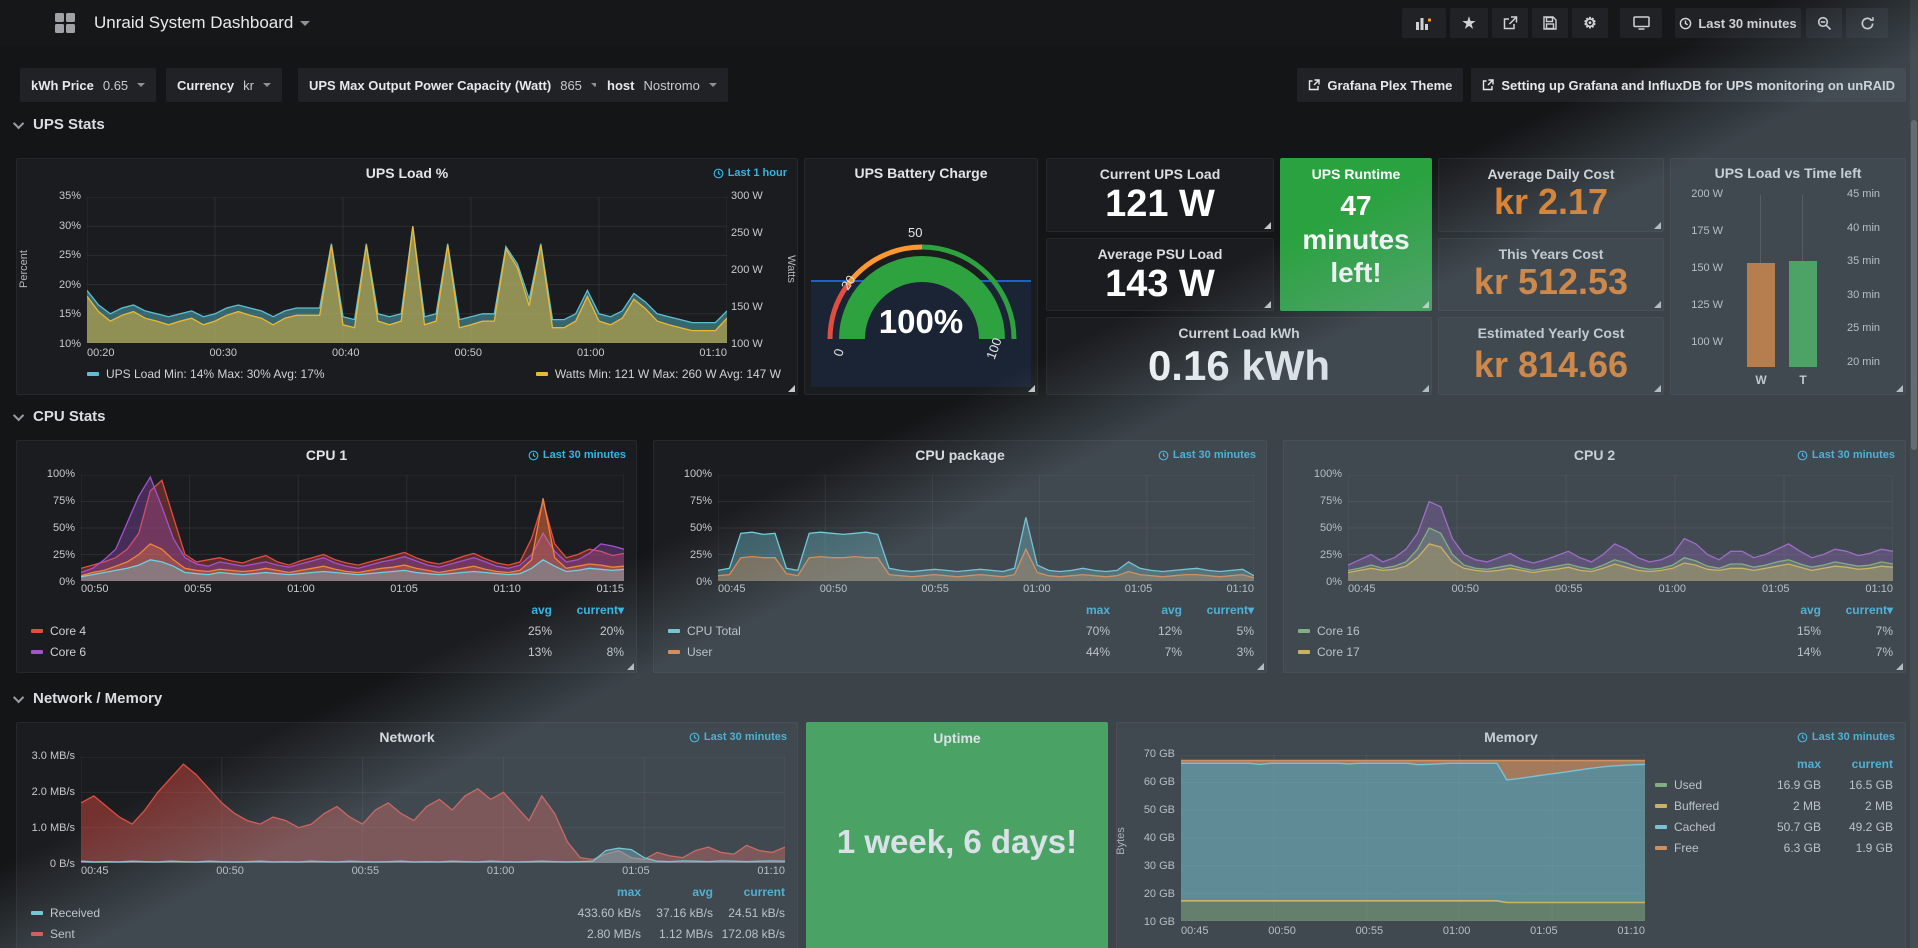 This screenshot has width=1918, height=948. What do you see at coordinates (957, 738) in the screenshot?
I see `panel-title: Uptime` at bounding box center [957, 738].